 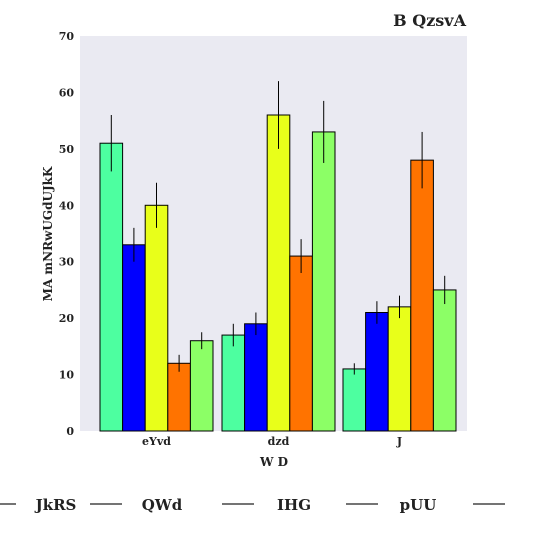 What do you see at coordinates (418, 505) in the screenshot?
I see `legend-label: pUU` at bounding box center [418, 505].